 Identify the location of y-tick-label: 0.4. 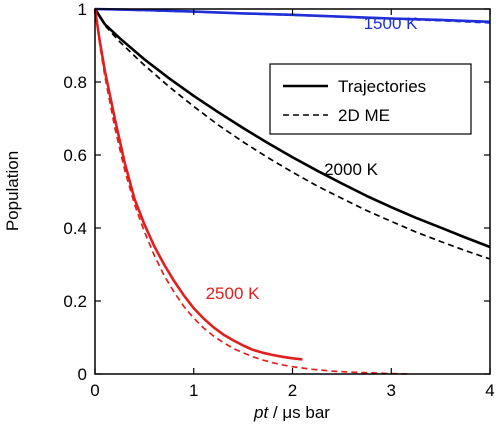
(75, 228).